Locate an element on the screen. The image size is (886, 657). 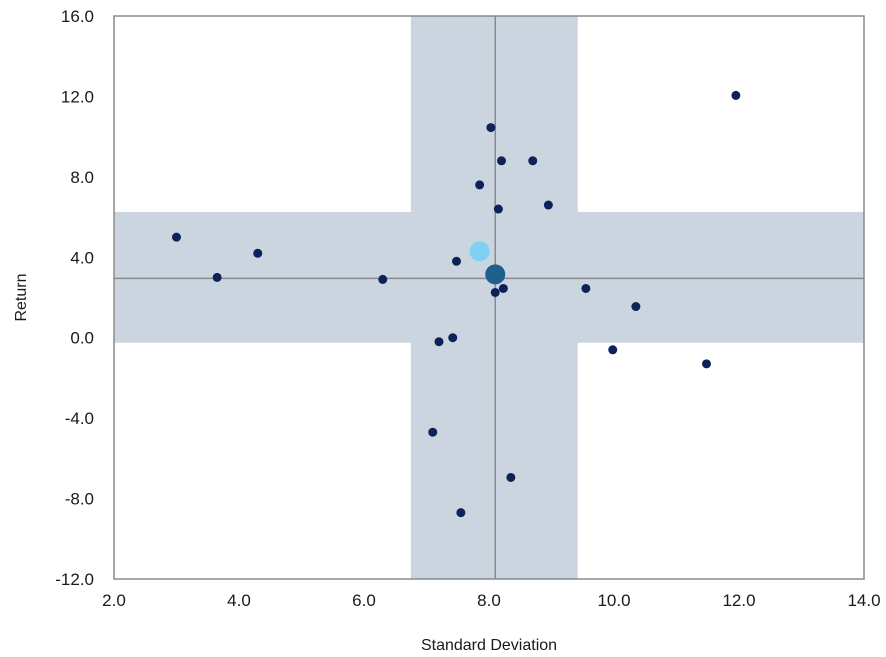
x-tick-label: 10.0 is located at coordinates (613, 600).